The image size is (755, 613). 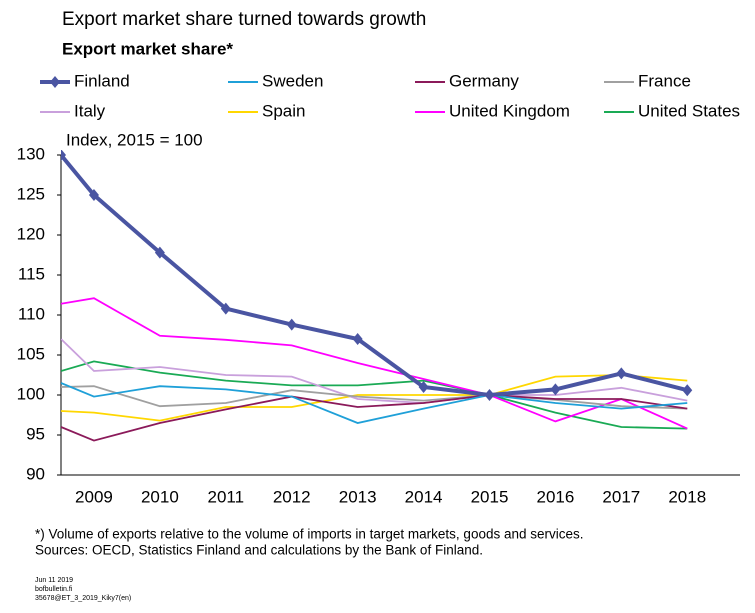 What do you see at coordinates (35, 433) in the screenshot?
I see `y-tick-label: 95` at bounding box center [35, 433].